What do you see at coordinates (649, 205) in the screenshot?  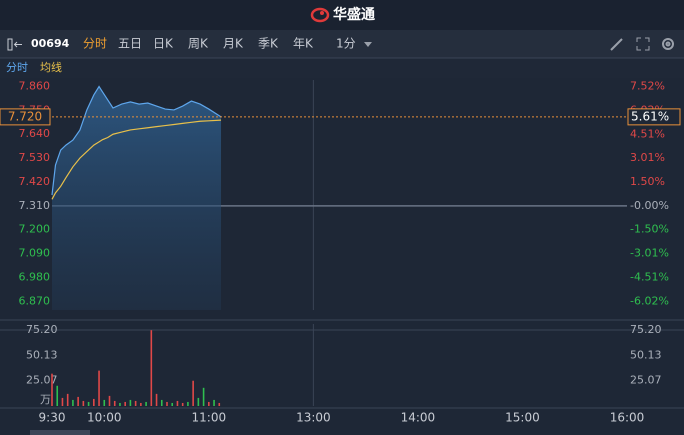 I see `y2-tick-label: -0.00%` at bounding box center [649, 205].